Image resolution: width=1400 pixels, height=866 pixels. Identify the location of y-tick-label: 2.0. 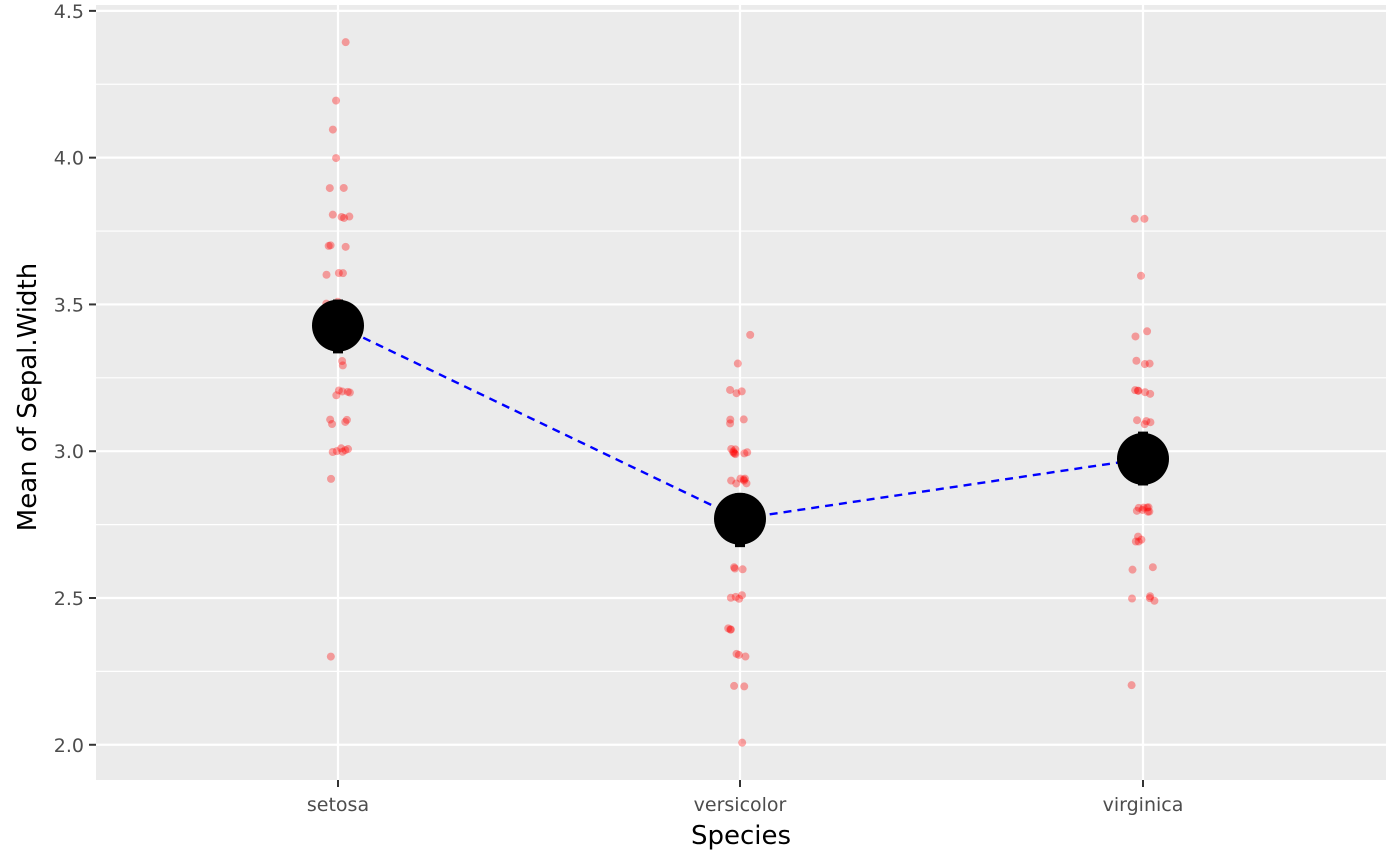
(69, 746).